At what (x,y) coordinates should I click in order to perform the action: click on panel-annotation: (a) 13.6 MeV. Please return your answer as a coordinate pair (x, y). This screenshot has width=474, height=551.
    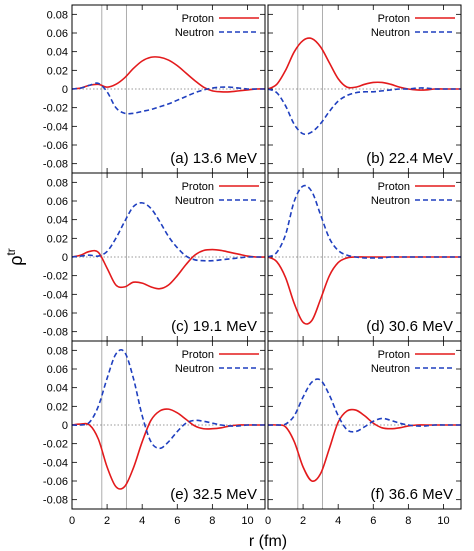
    Looking at the image, I should click on (213, 158).